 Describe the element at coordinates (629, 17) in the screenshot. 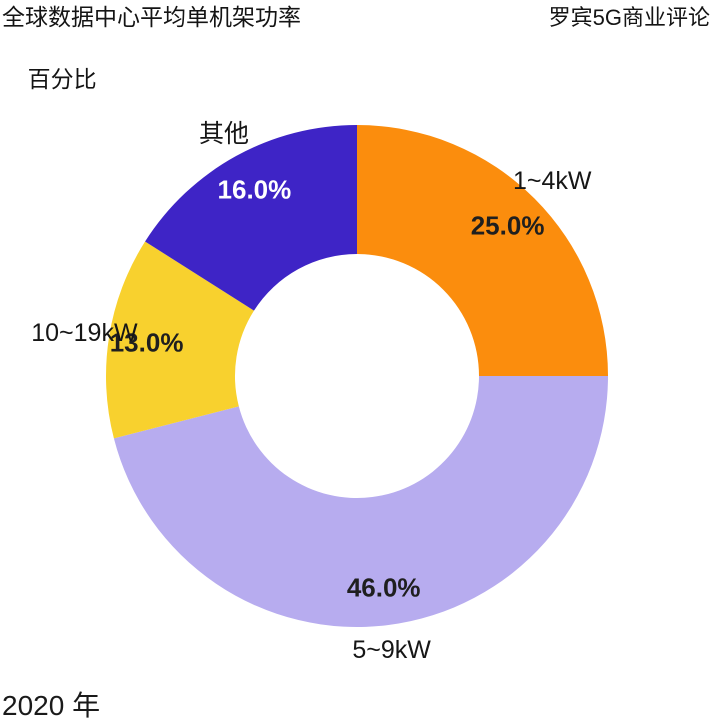

I see `chart-source: 罗宾5G商业评论` at that location.